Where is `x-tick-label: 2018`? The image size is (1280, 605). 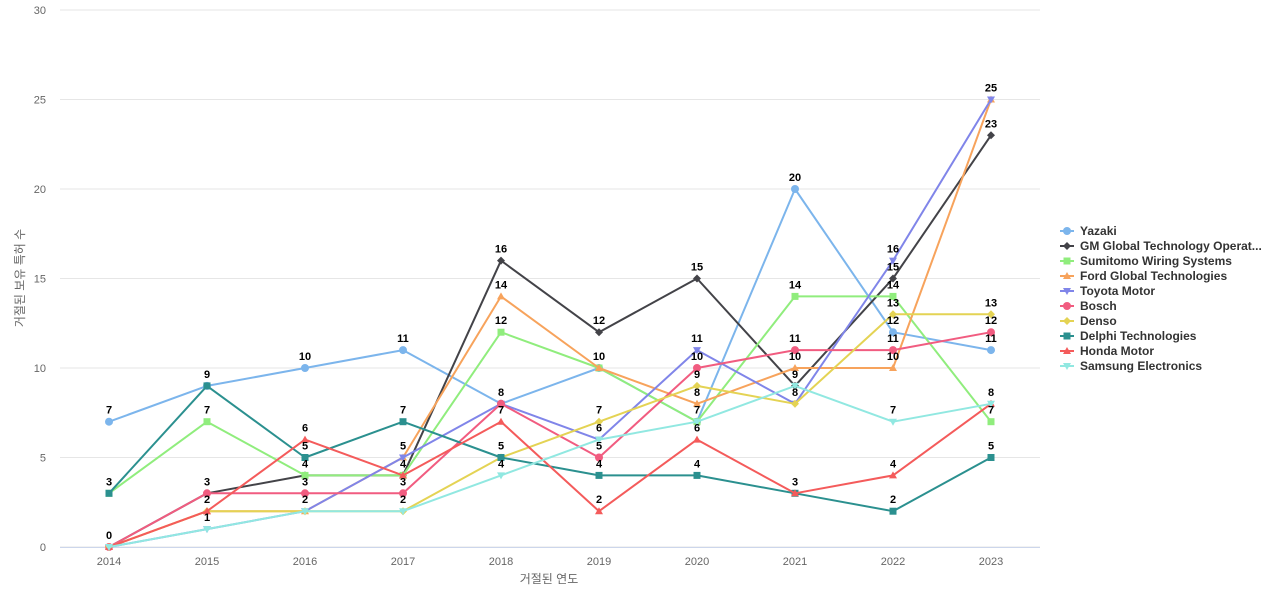
x-tick-label: 2018 is located at coordinates (501, 562).